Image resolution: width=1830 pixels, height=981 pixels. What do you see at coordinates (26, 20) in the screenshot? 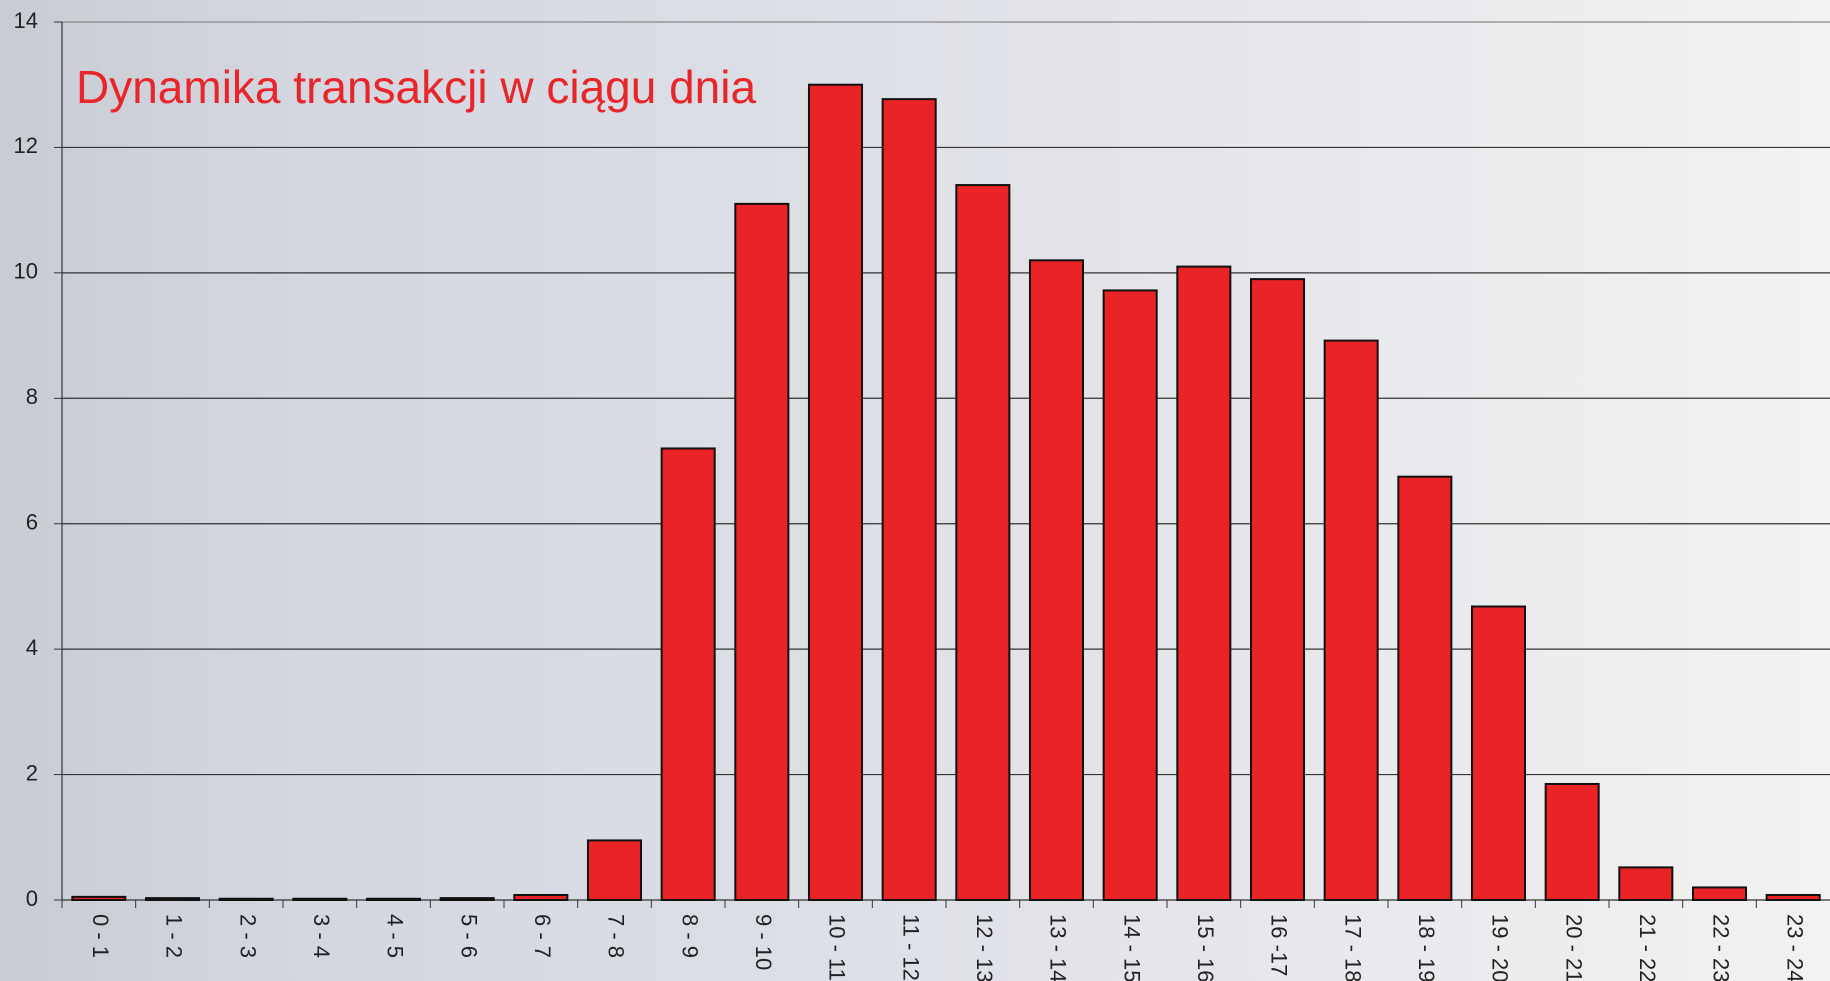
I see `y-tick-label: 14` at bounding box center [26, 20].